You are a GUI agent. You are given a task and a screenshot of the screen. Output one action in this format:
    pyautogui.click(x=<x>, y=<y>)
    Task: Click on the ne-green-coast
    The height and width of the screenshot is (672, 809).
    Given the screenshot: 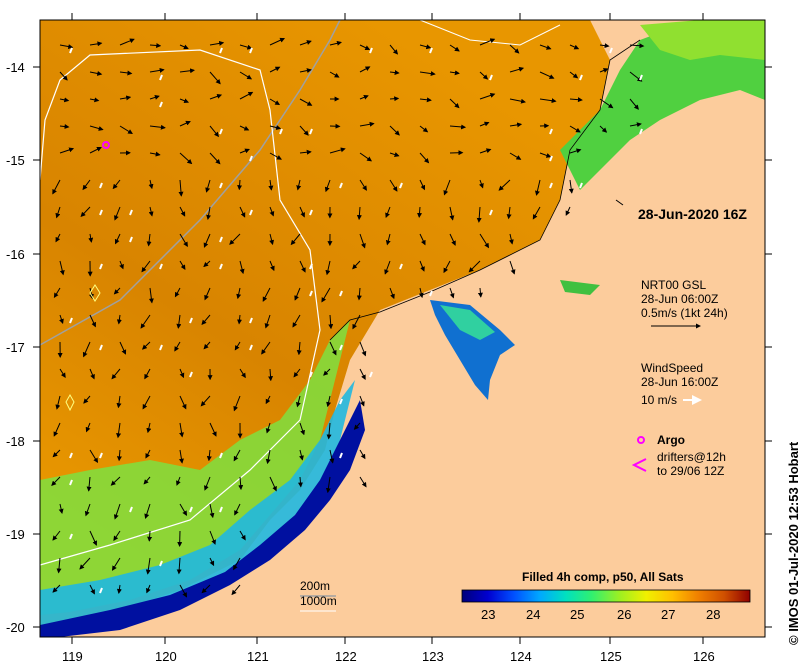 What is the action you would take?
    pyautogui.click(x=662, y=107)
    